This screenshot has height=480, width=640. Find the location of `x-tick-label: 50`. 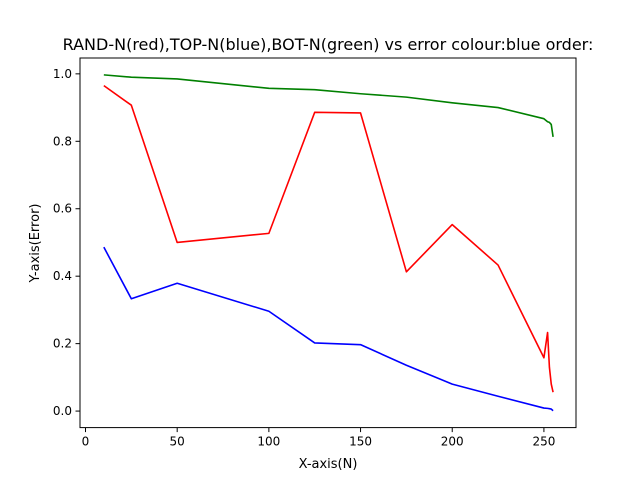

x-tick-label: 50 is located at coordinates (177, 442).